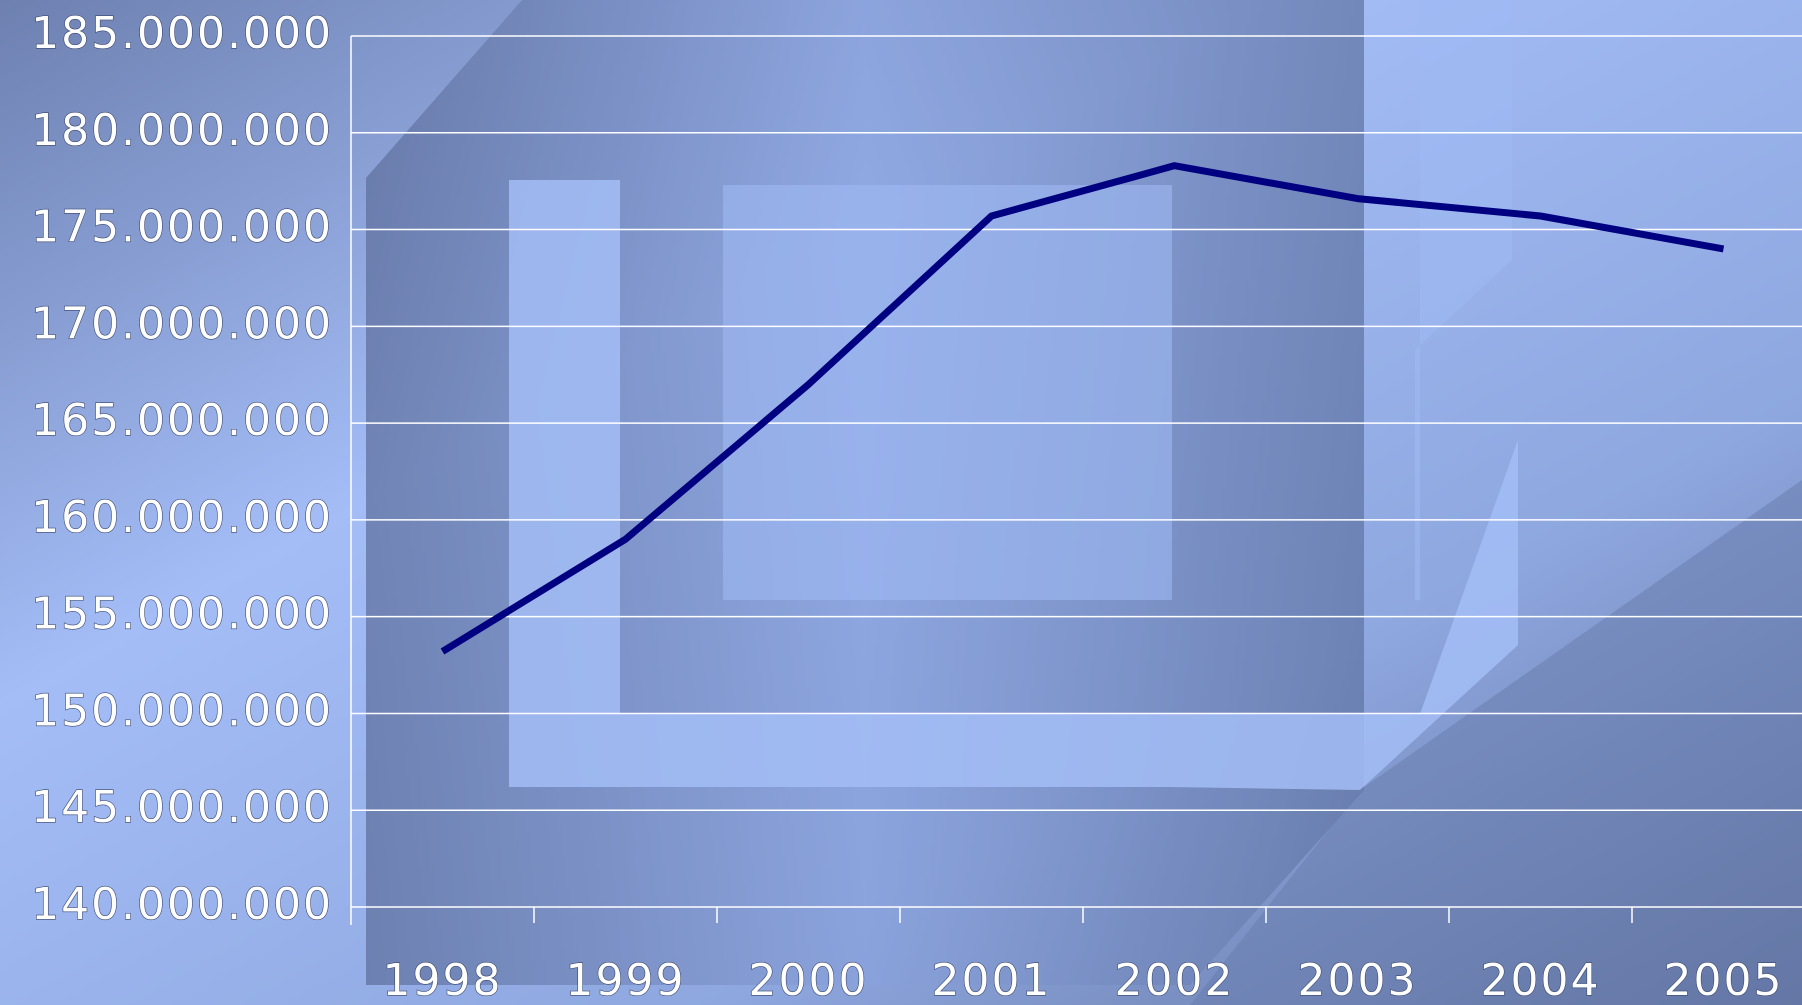  I want to click on y-tick-label: 145.000.000, so click(182, 807).